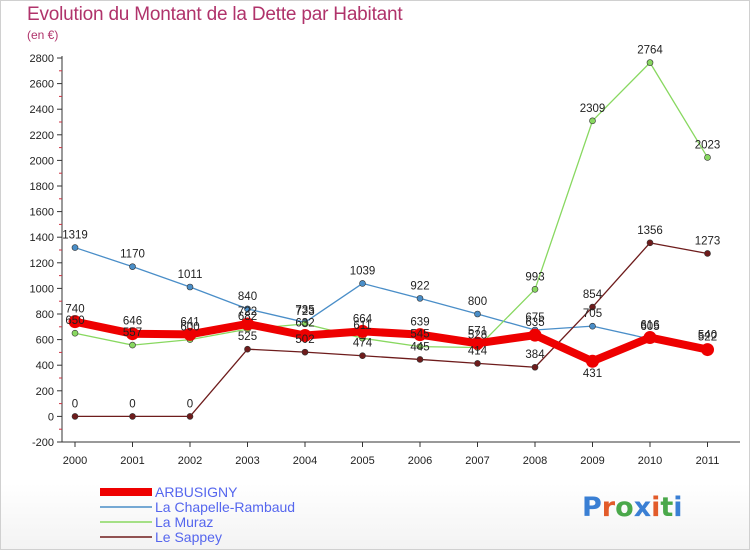 The width and height of the screenshot is (750, 550). I want to click on y-tick-label: 1600, so click(42, 213).